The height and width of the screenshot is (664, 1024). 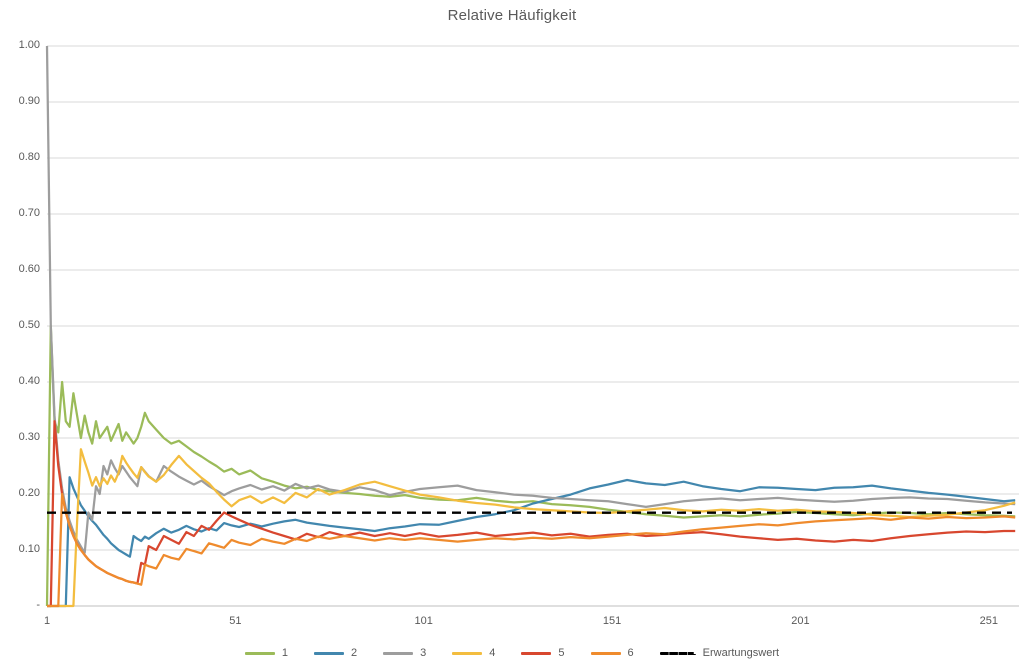 I want to click on y-tick-label: 0.50, so click(x=29, y=325).